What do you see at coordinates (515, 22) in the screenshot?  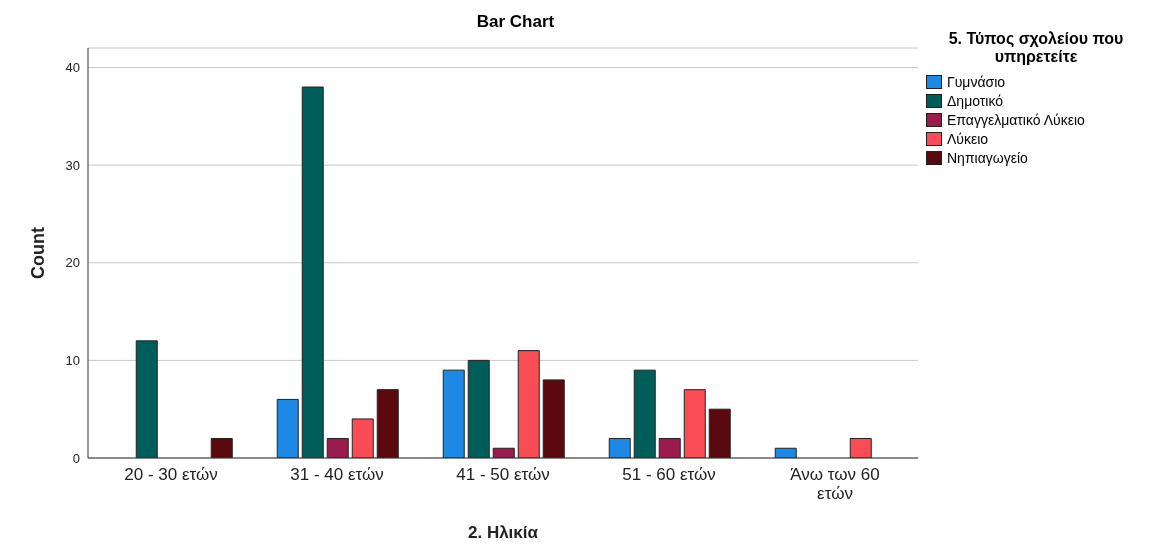 I see `chart-title: Bar Chart` at bounding box center [515, 22].